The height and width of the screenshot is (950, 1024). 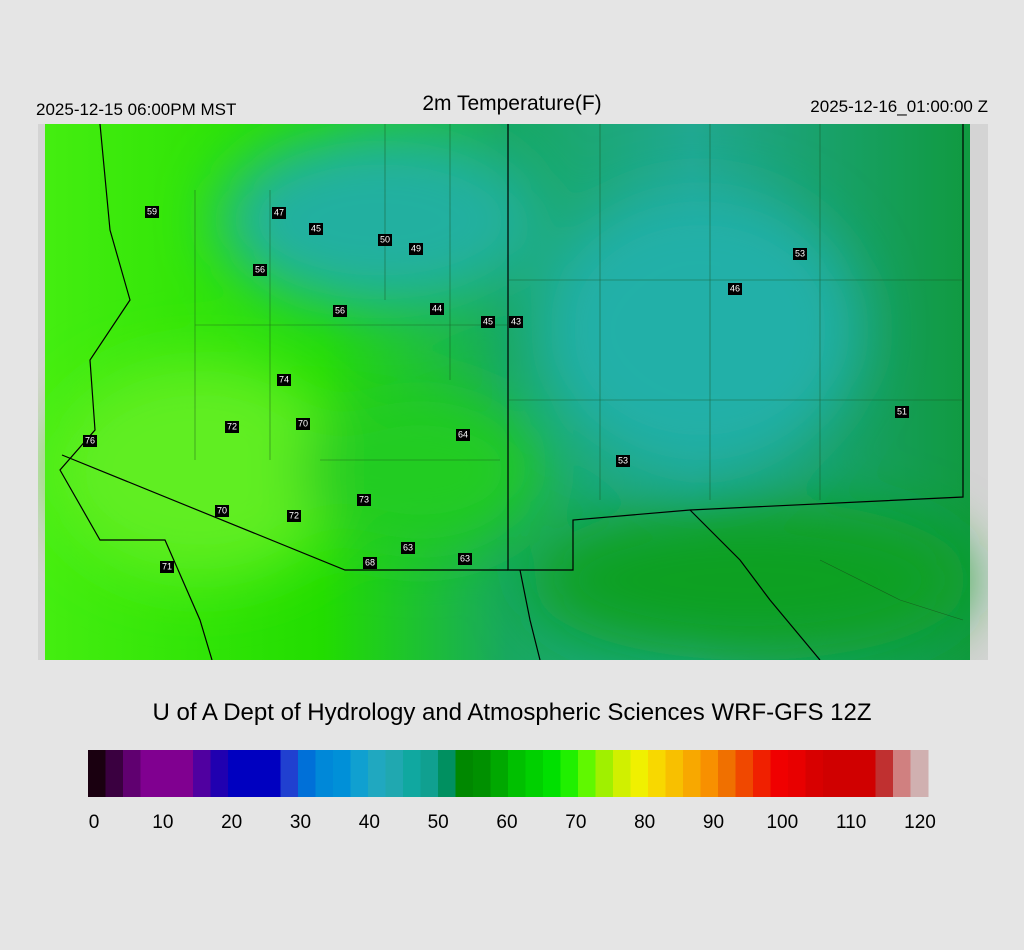 I want to click on station-value: 68, so click(x=370, y=562).